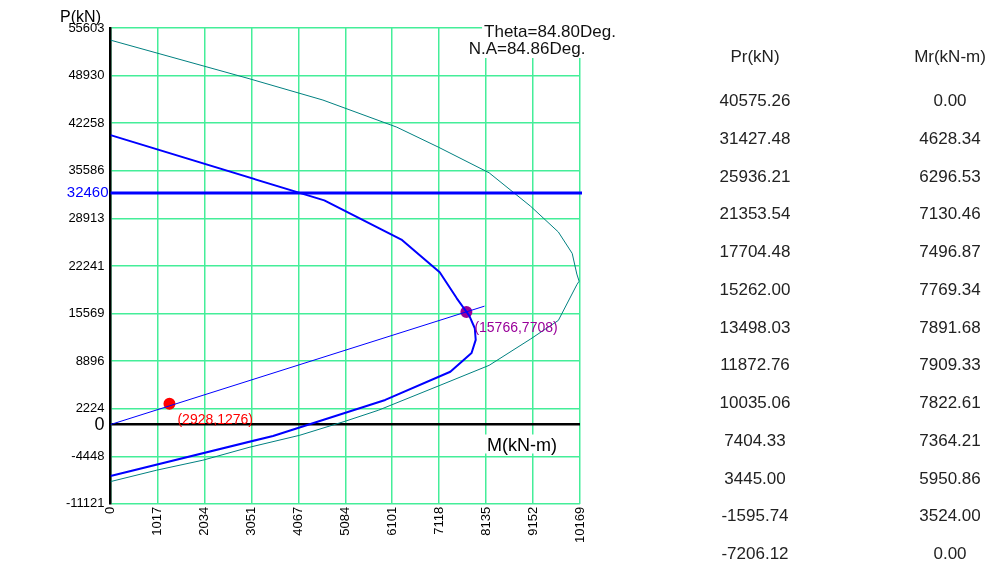 The image size is (1006, 566). I want to click on x-tick-label: 2034, so click(204, 521).